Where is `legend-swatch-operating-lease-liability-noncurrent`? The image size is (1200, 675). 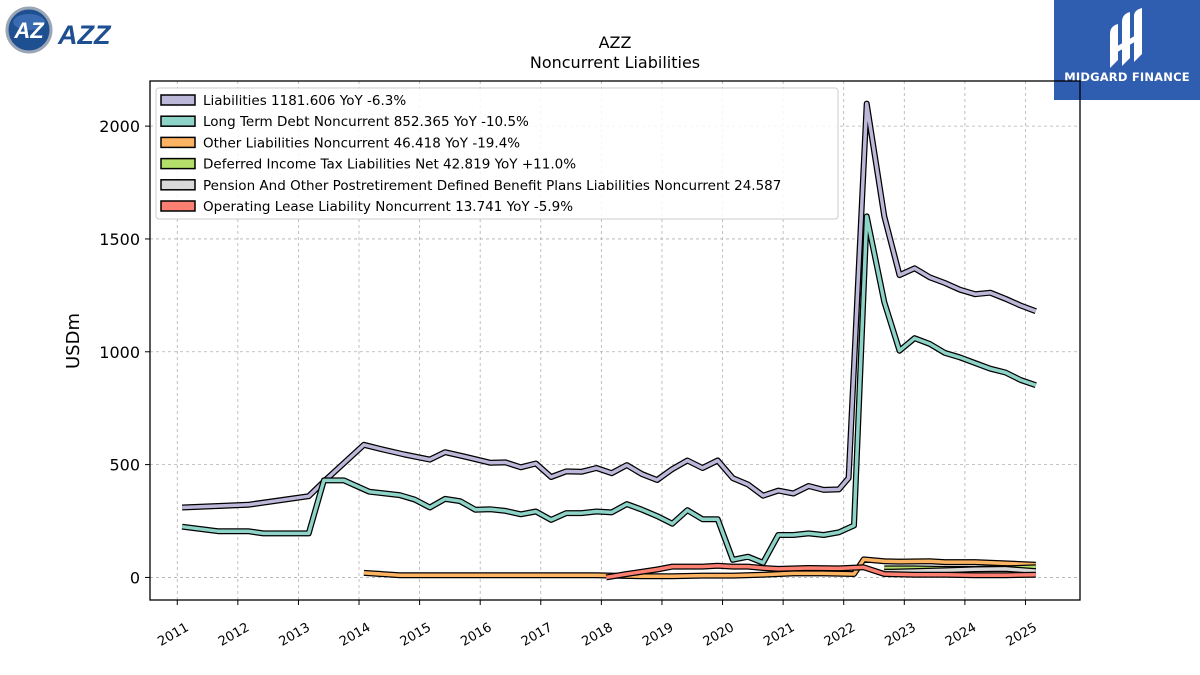 legend-swatch-operating-lease-liability-noncurrent is located at coordinates (178, 206).